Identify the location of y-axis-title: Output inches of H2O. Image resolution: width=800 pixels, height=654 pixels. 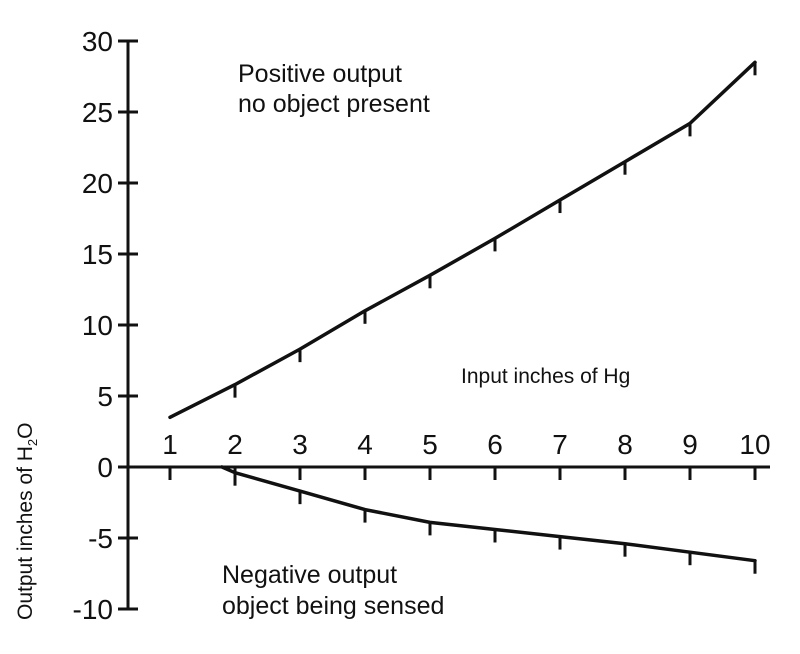
(27, 521).